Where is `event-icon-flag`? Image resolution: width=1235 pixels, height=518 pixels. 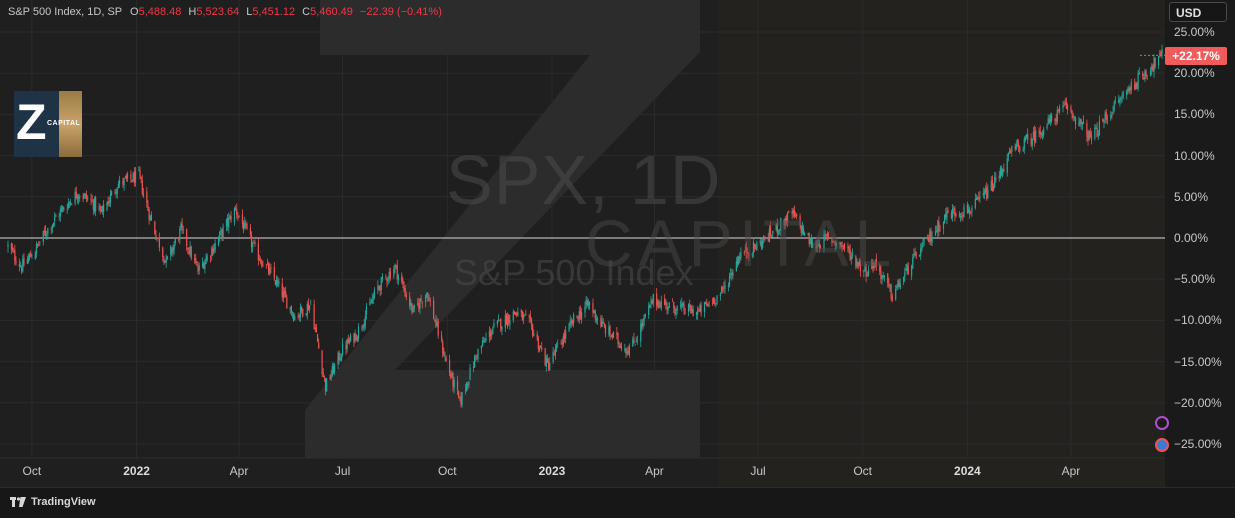
event-icon-flag is located at coordinates (1162, 445).